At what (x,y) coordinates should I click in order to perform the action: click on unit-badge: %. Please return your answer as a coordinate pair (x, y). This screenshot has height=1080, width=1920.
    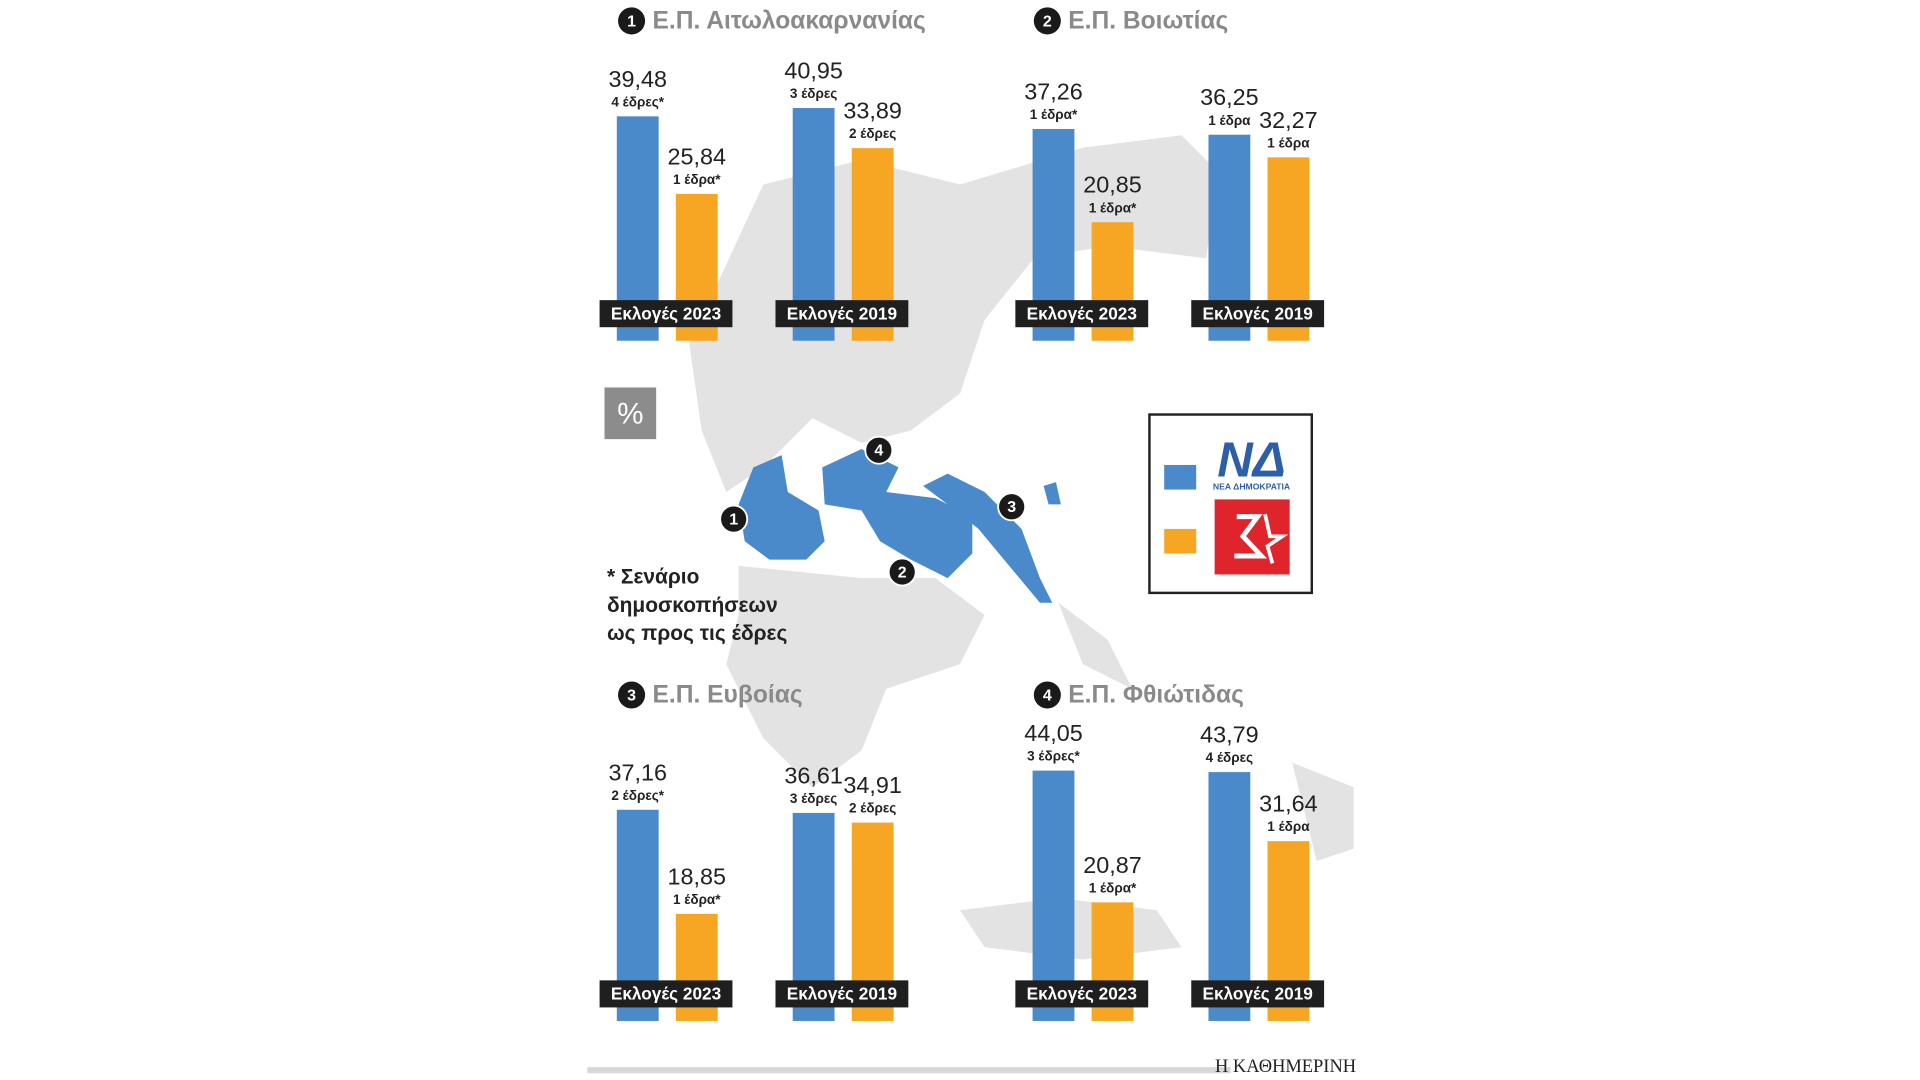
    Looking at the image, I should click on (630, 414).